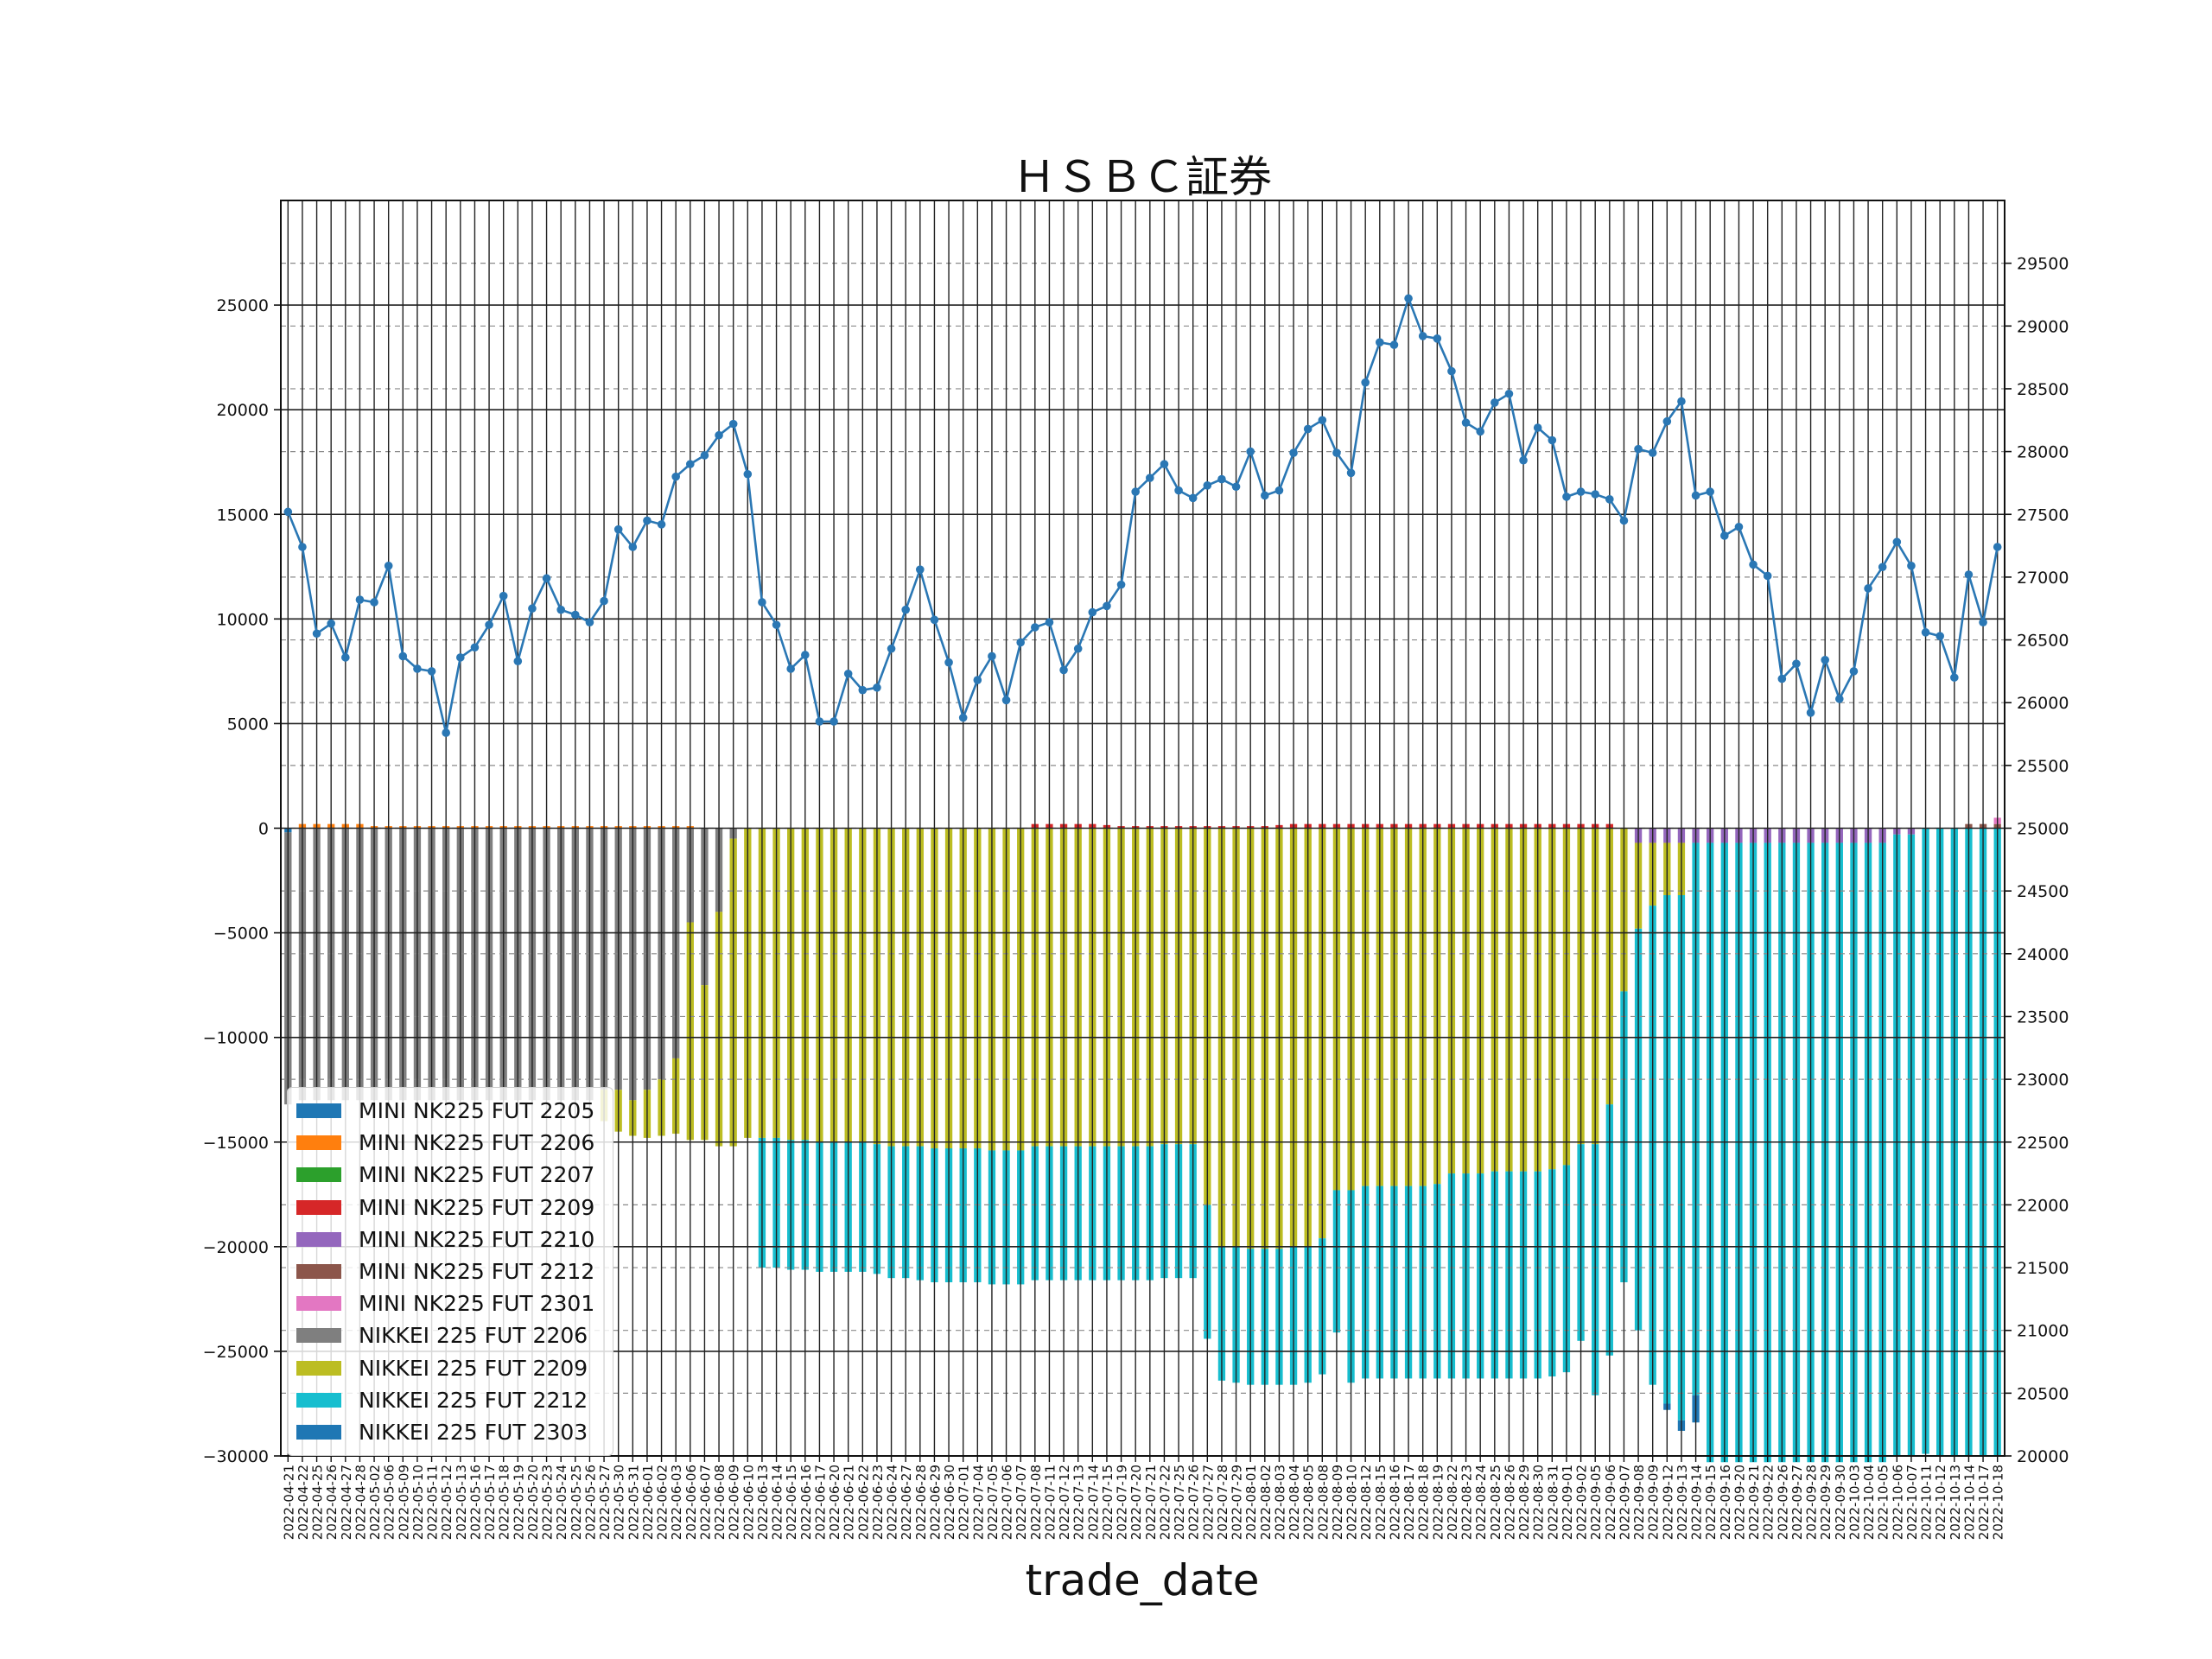 This screenshot has height=1659, width=2212. I want to click on x-tick-label-100: 2022-09-16, so click(1725, 1502).